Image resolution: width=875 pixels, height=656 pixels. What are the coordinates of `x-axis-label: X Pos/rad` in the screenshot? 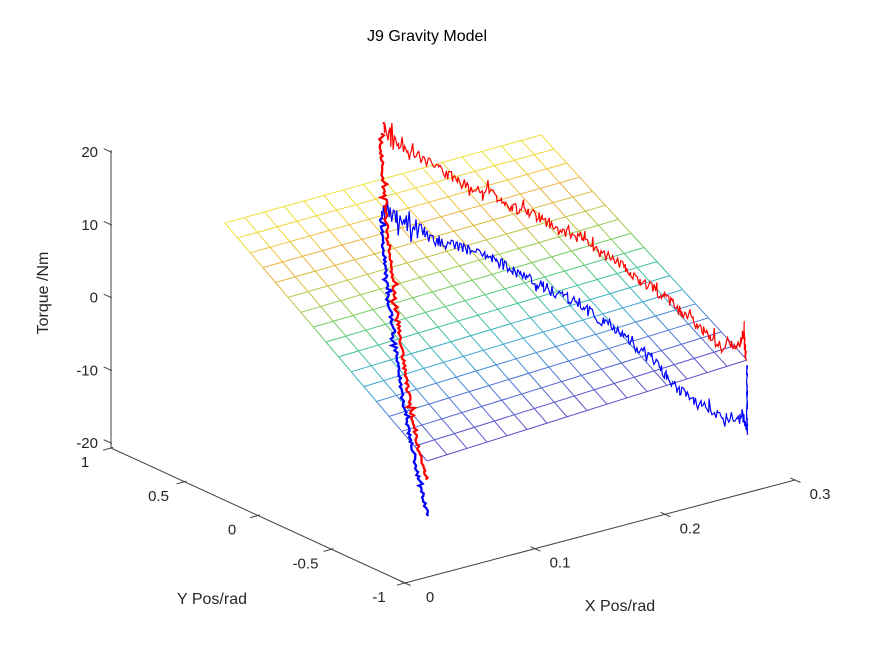 It's located at (620, 606).